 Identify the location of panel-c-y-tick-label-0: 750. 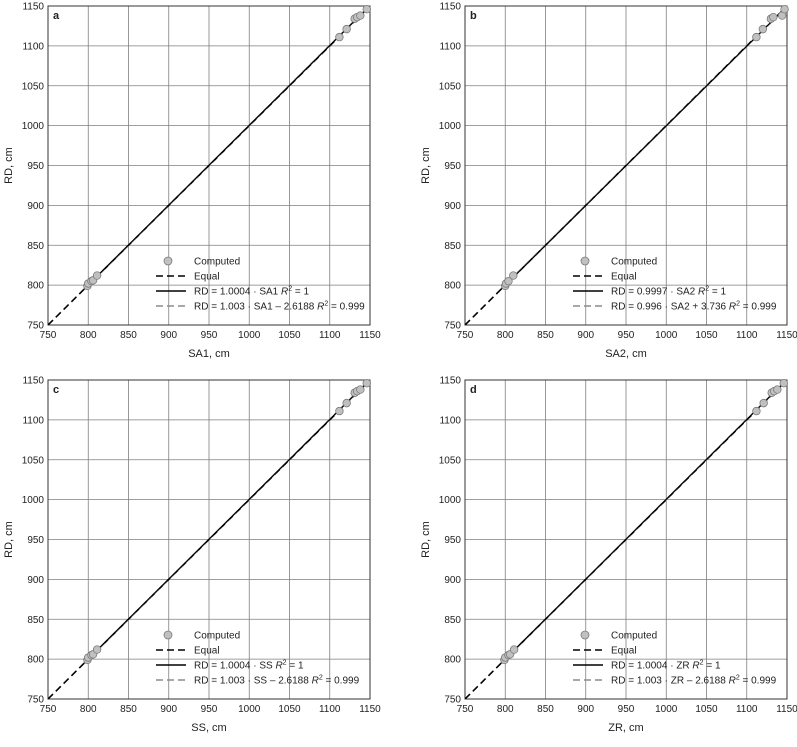
(35, 700).